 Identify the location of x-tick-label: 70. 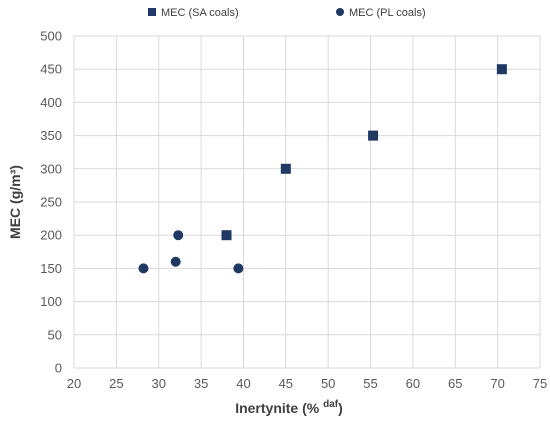
(497, 383).